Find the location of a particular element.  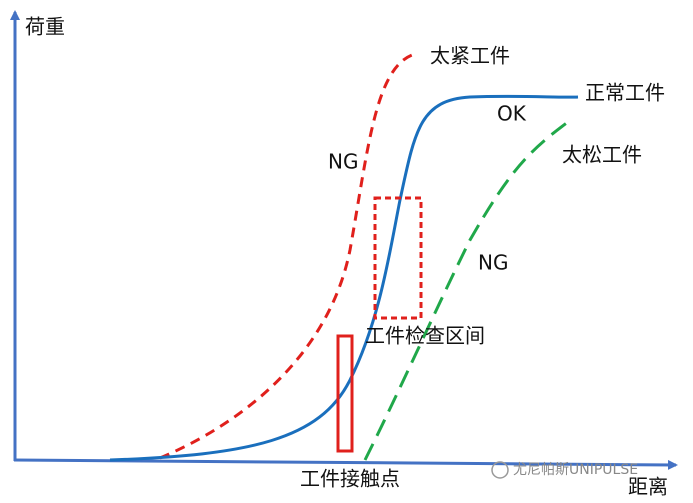

inspection-box is located at coordinates (398, 258).